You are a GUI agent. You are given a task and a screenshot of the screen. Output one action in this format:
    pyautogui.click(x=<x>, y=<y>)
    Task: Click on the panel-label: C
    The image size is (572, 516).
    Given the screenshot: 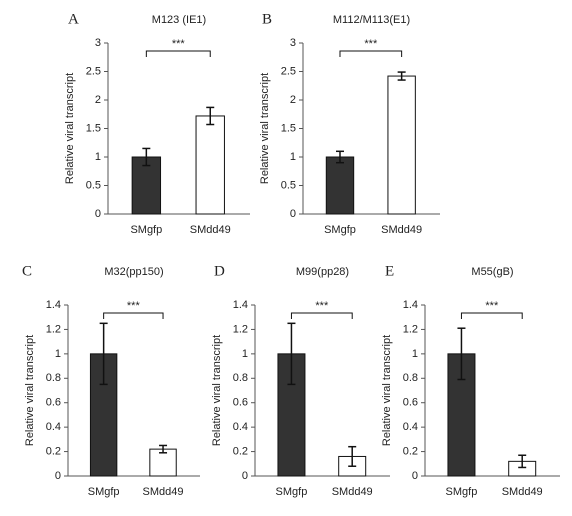 What is the action you would take?
    pyautogui.click(x=27, y=271)
    